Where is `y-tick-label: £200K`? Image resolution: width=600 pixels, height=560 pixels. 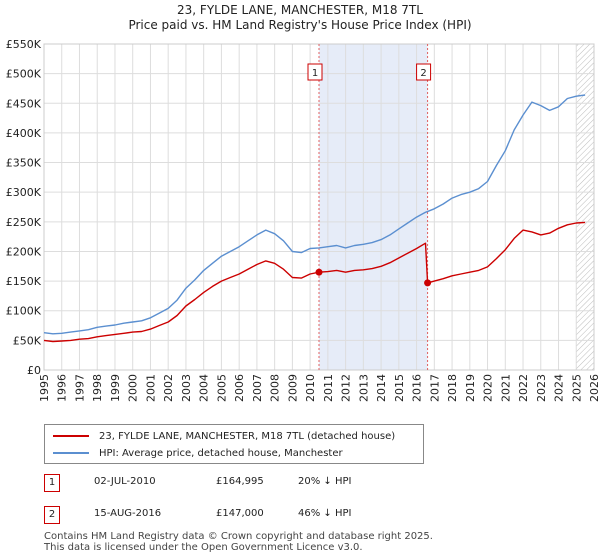 y-tick-label: £200K is located at coordinates (24, 251).